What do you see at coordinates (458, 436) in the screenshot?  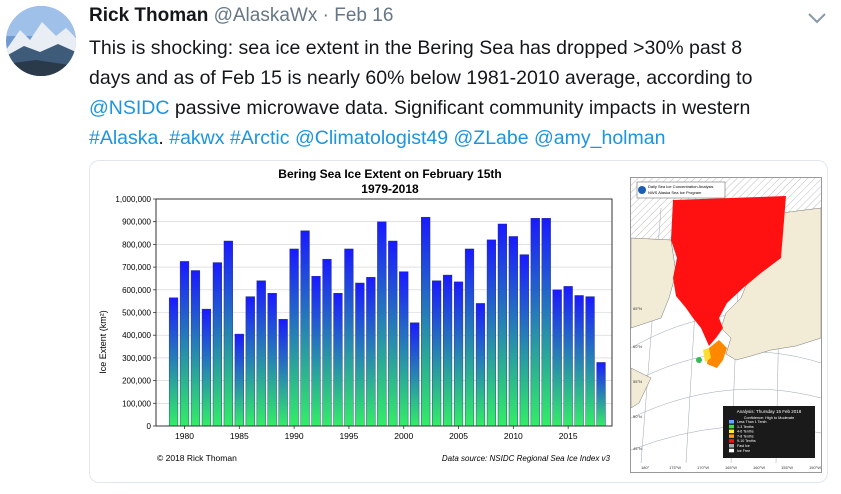 I see `x-tick-label: 2005` at bounding box center [458, 436].